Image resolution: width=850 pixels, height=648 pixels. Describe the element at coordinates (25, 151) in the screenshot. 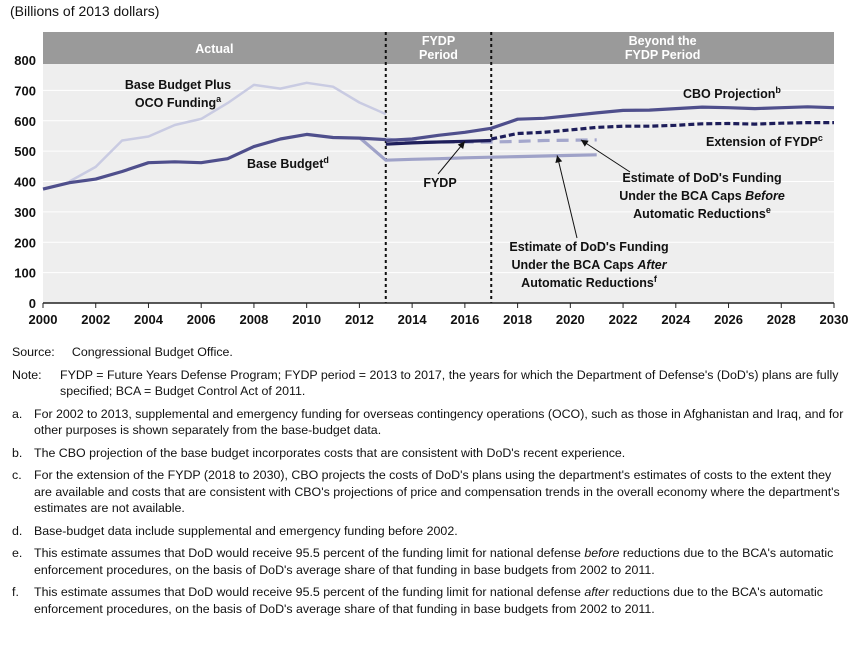

I see `y-tick-label: 500` at that location.